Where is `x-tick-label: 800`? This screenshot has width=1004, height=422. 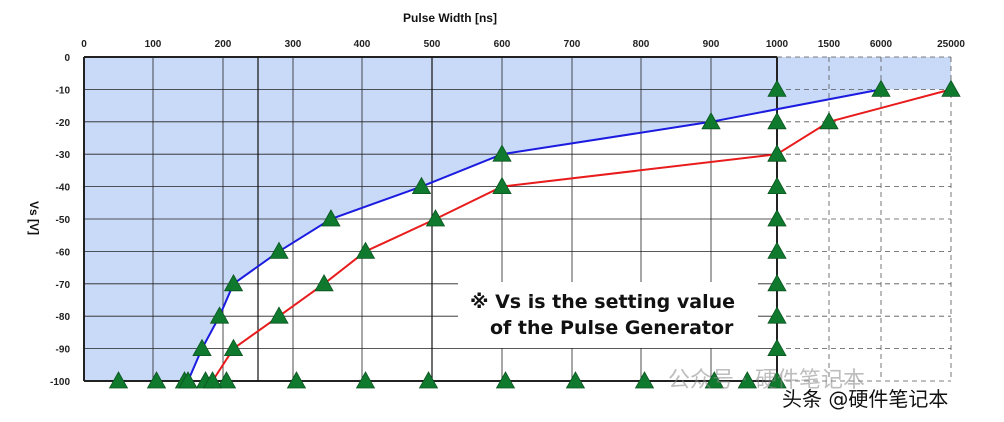
x-tick-label: 800 is located at coordinates (641, 44).